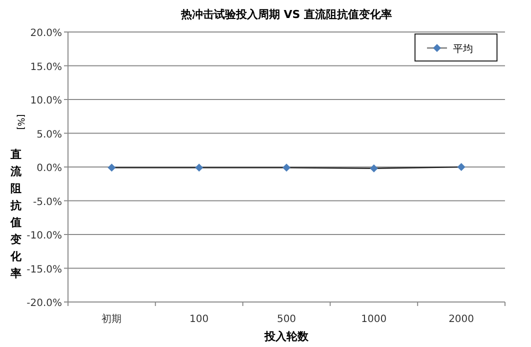  I want to click on y-tick-label: -20.0%, so click(44, 303).